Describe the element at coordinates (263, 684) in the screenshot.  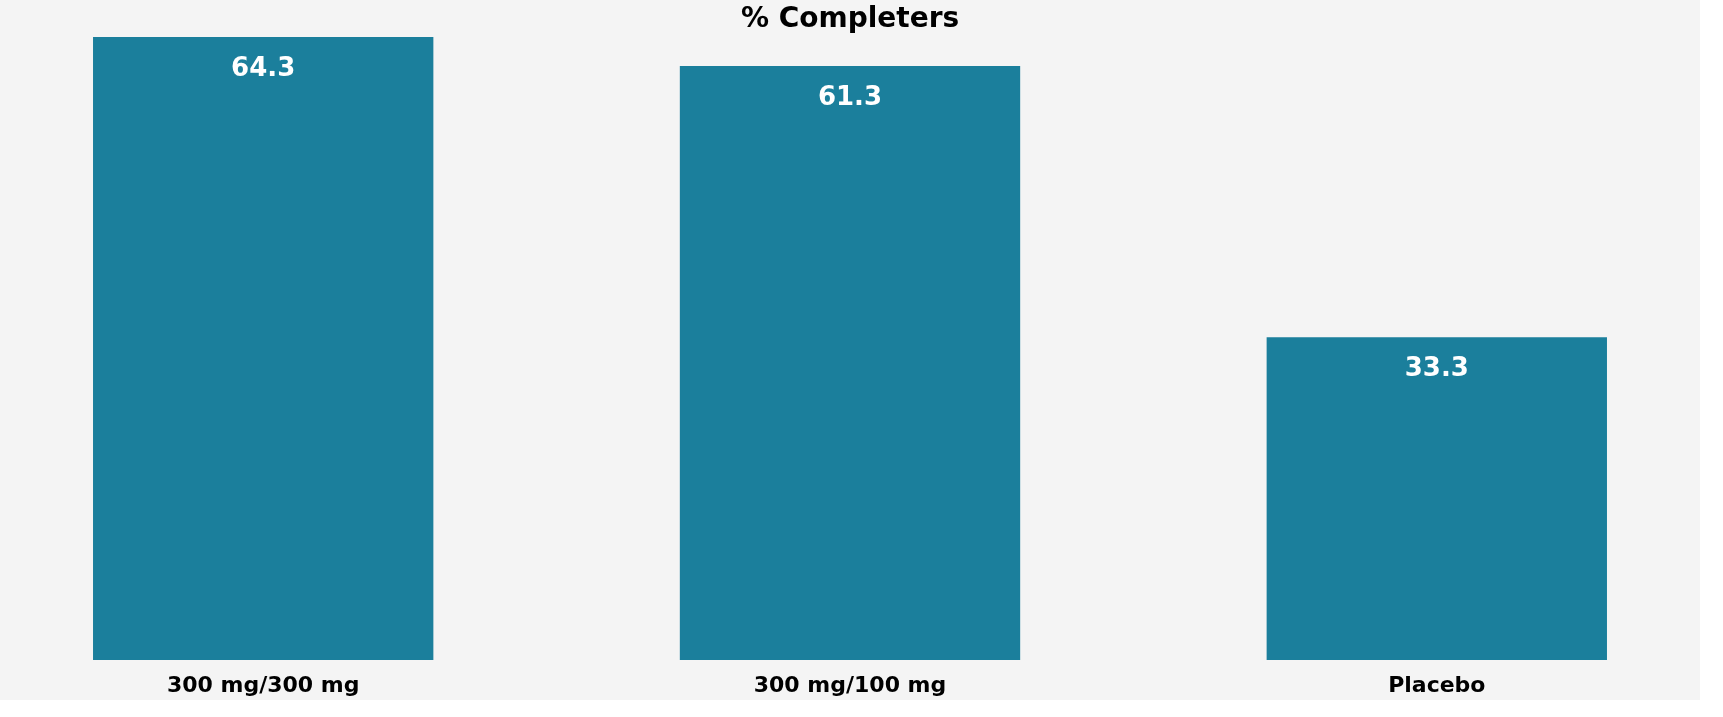
I see `x-tick-label: 300 mg/300 mg` at that location.